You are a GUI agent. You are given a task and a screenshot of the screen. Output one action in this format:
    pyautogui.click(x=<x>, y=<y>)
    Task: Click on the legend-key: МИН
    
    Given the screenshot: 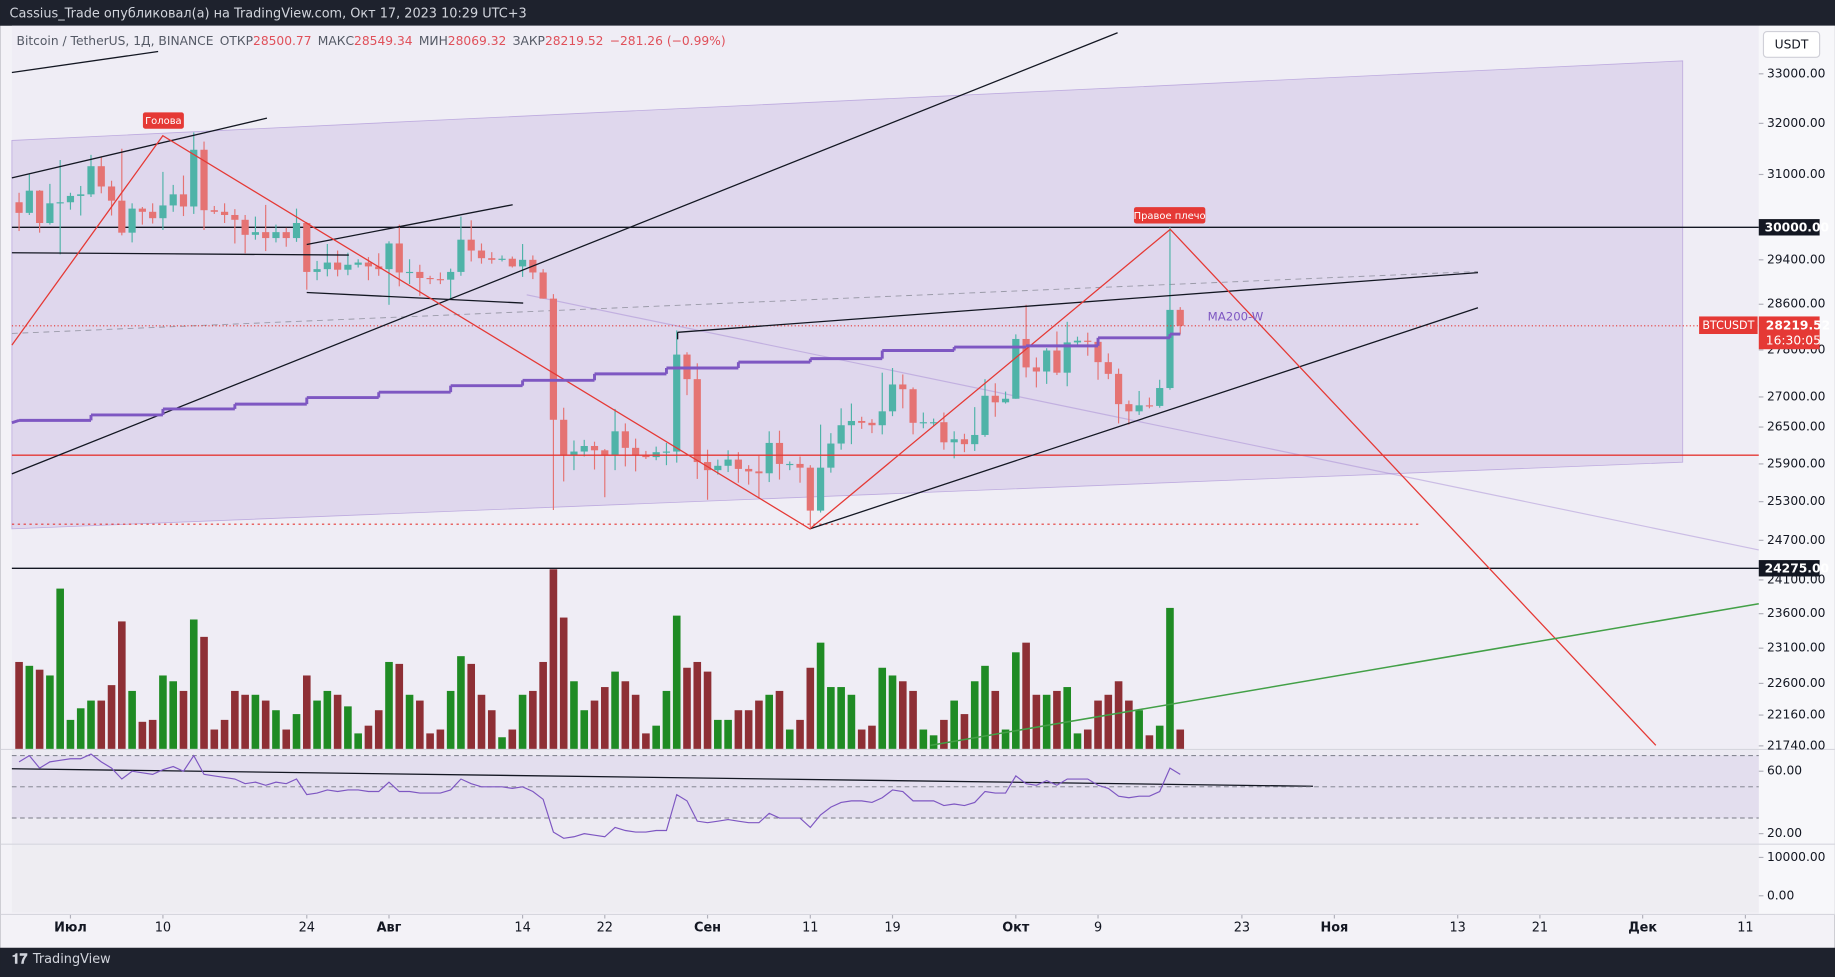 What is the action you would take?
    pyautogui.click(x=433, y=40)
    